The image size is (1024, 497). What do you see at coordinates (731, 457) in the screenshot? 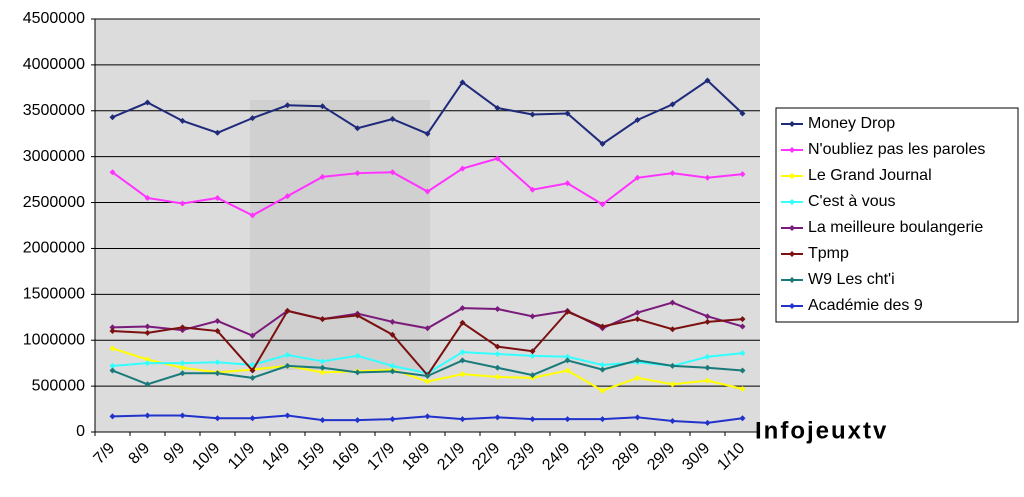
I see `x-tick-label: 1/10` at bounding box center [731, 457].